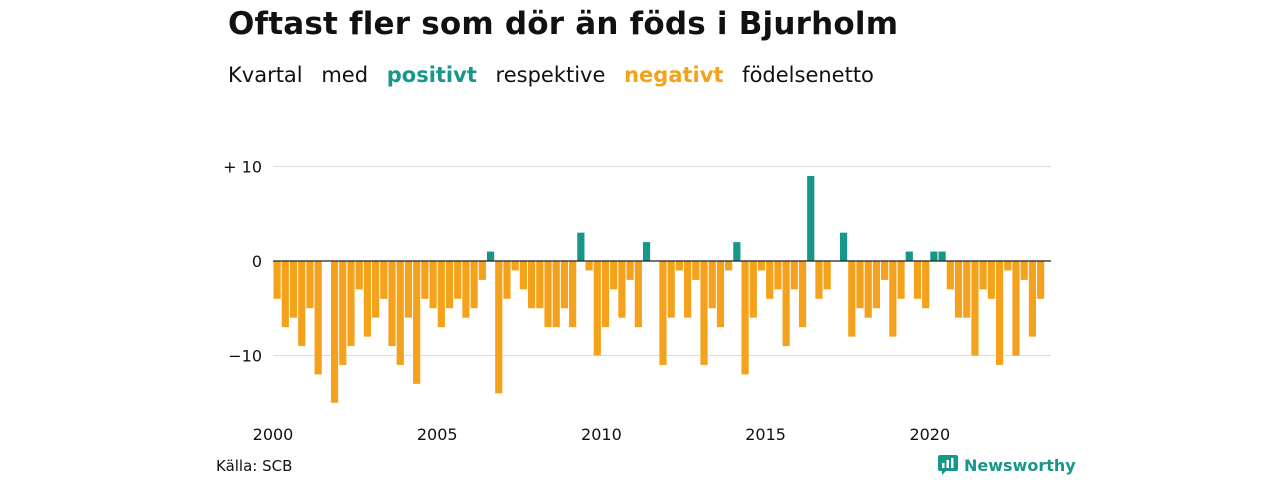 The height and width of the screenshot is (480, 1280). I want to click on brand-name: Newsworthy, so click(1020, 465).